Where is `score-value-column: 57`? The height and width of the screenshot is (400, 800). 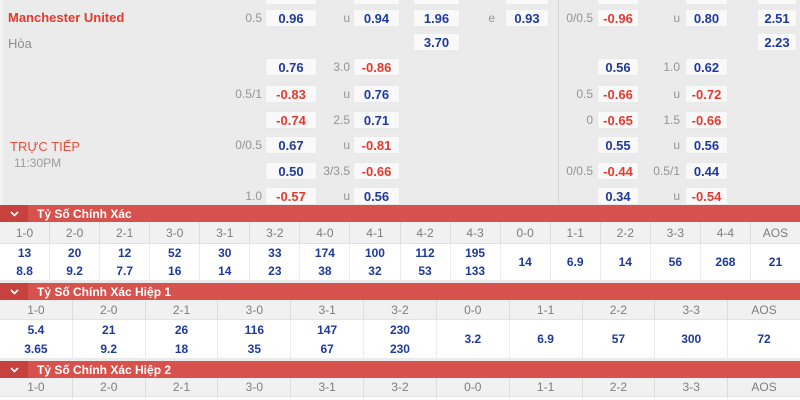 score-value-column: 57 is located at coordinates (618, 339).